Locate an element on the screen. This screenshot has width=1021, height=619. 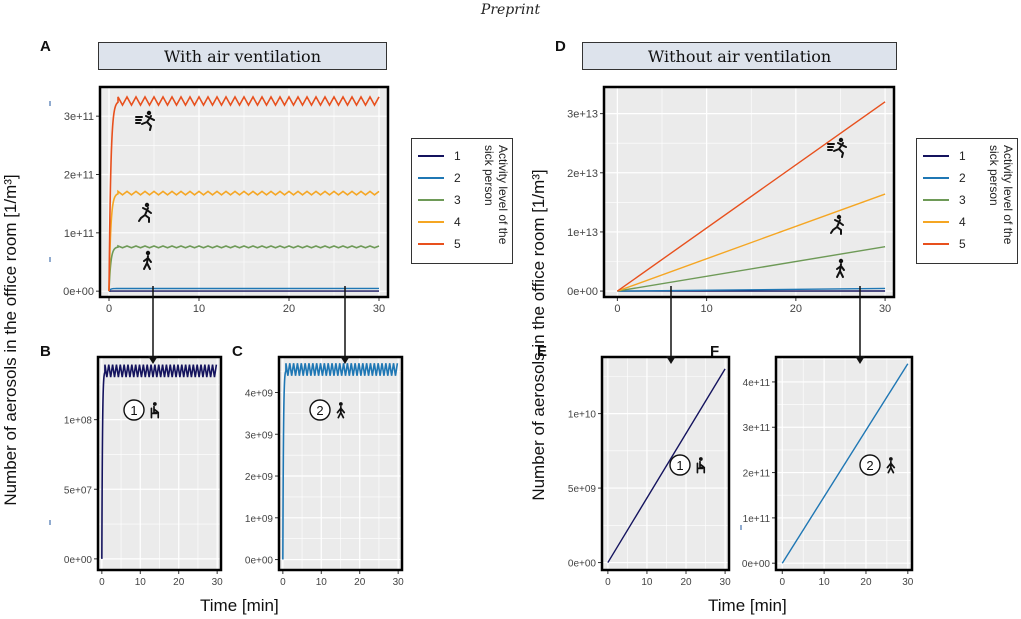
legend-d-title: Activity level of the sick person is located at coordinates (1001, 195).